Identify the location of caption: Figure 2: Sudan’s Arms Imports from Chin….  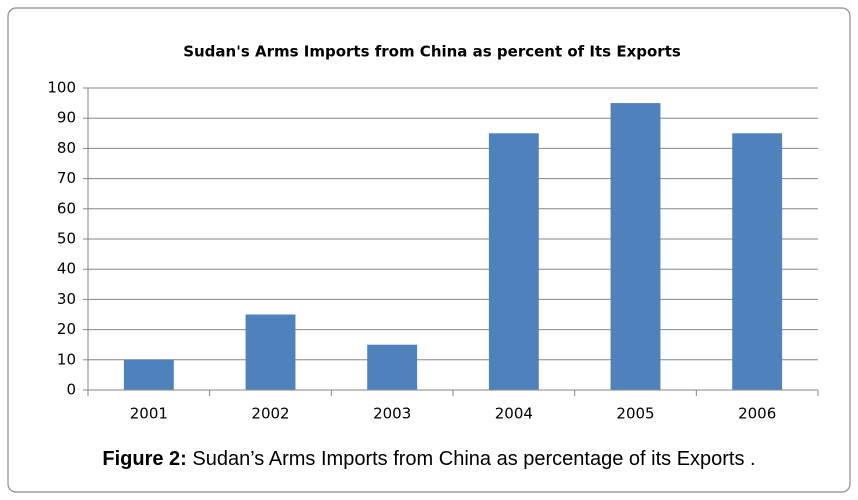
(428, 459).